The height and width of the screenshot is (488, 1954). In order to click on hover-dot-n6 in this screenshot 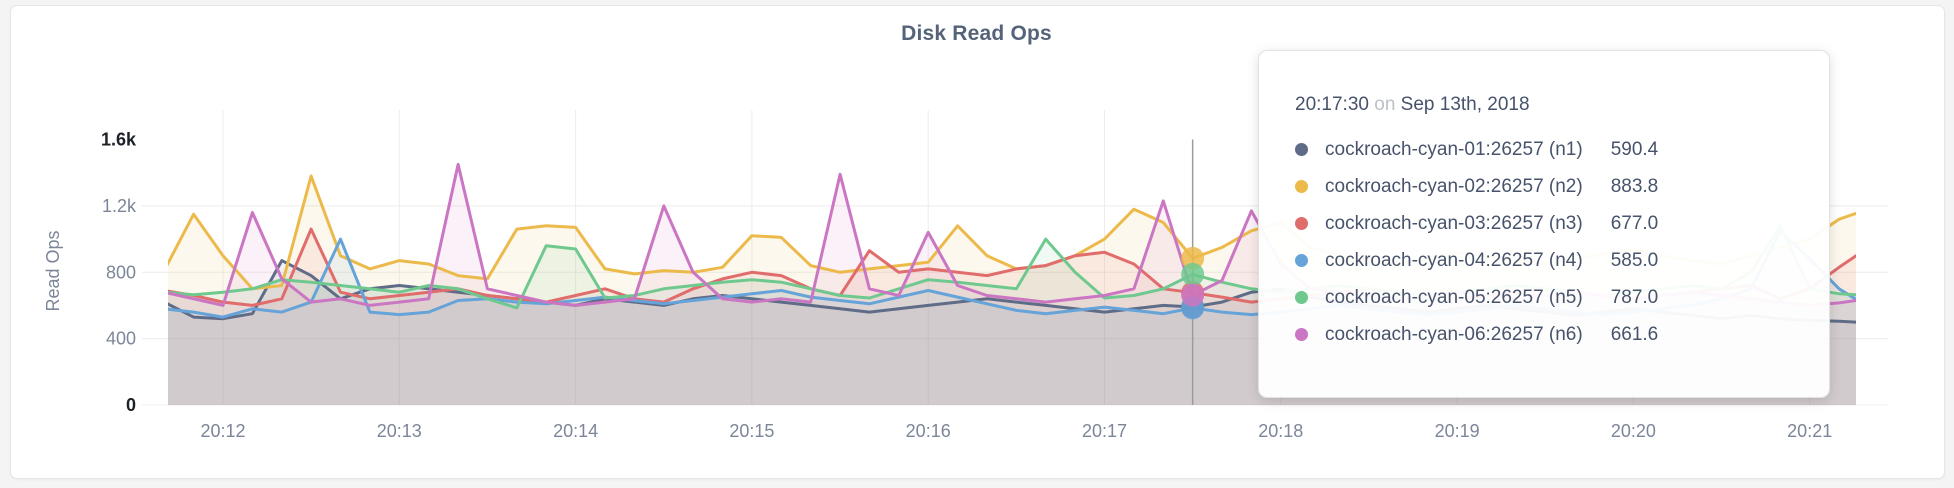, I will do `click(1193, 295)`.